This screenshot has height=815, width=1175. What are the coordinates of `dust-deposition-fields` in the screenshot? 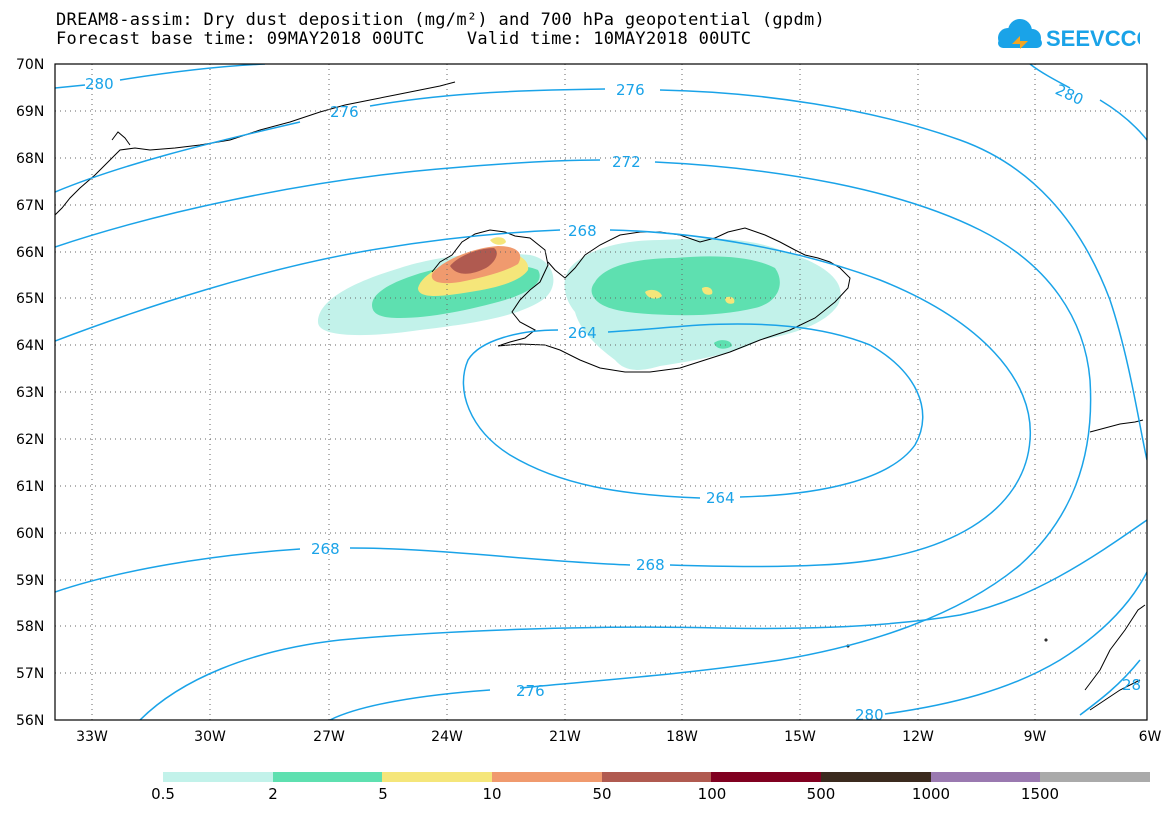 It's located at (579, 303).